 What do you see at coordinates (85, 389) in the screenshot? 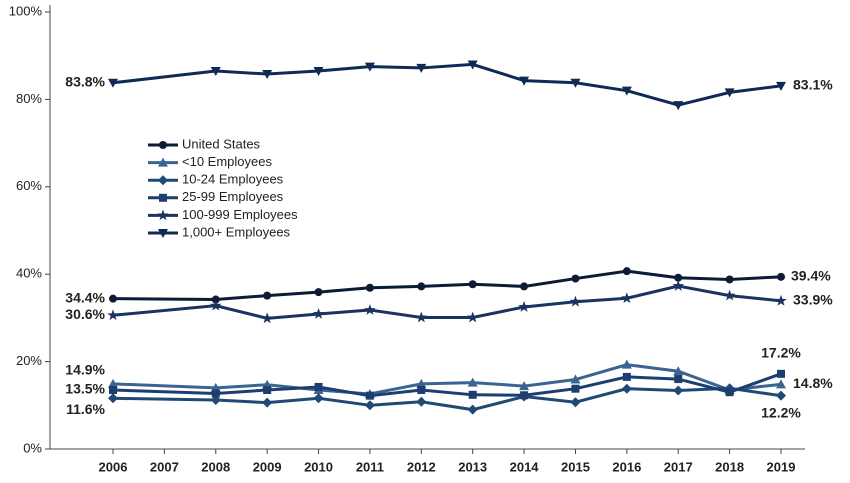
I see `value-label: 13.5%` at bounding box center [85, 389].